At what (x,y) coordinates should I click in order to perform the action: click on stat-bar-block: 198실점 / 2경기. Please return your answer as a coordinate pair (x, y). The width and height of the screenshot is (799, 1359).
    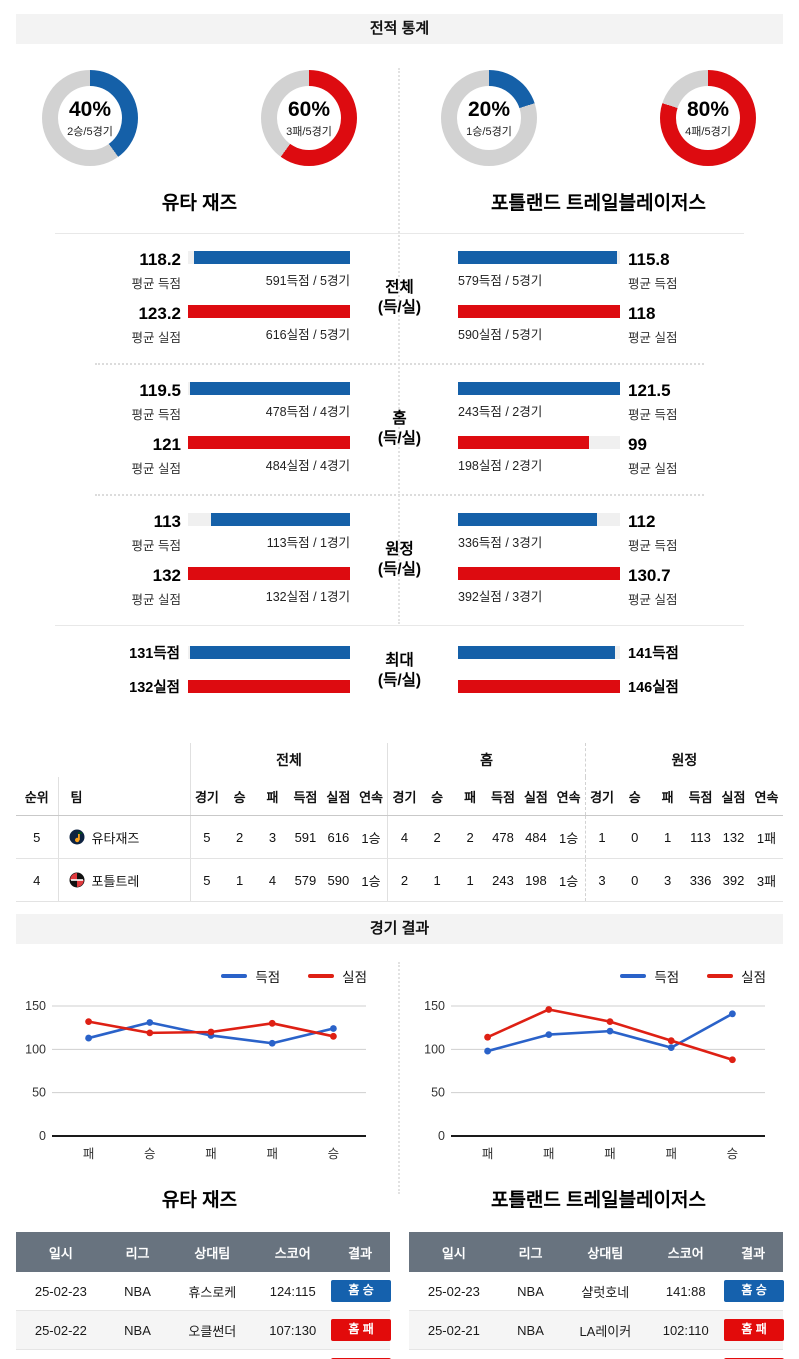
    Looking at the image, I should click on (539, 456).